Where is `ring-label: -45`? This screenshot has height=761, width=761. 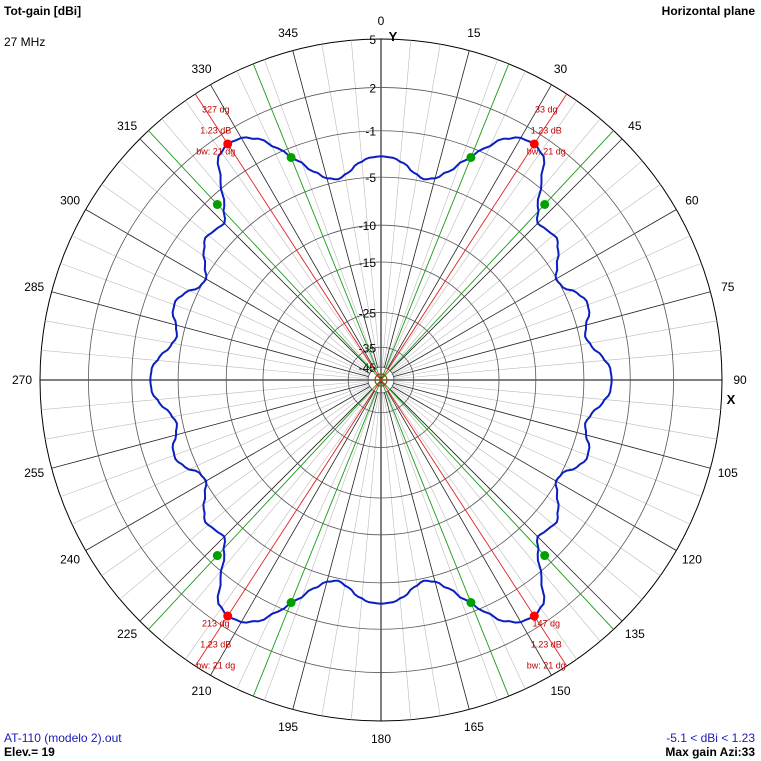
ring-label: -45 is located at coordinates (368, 368).